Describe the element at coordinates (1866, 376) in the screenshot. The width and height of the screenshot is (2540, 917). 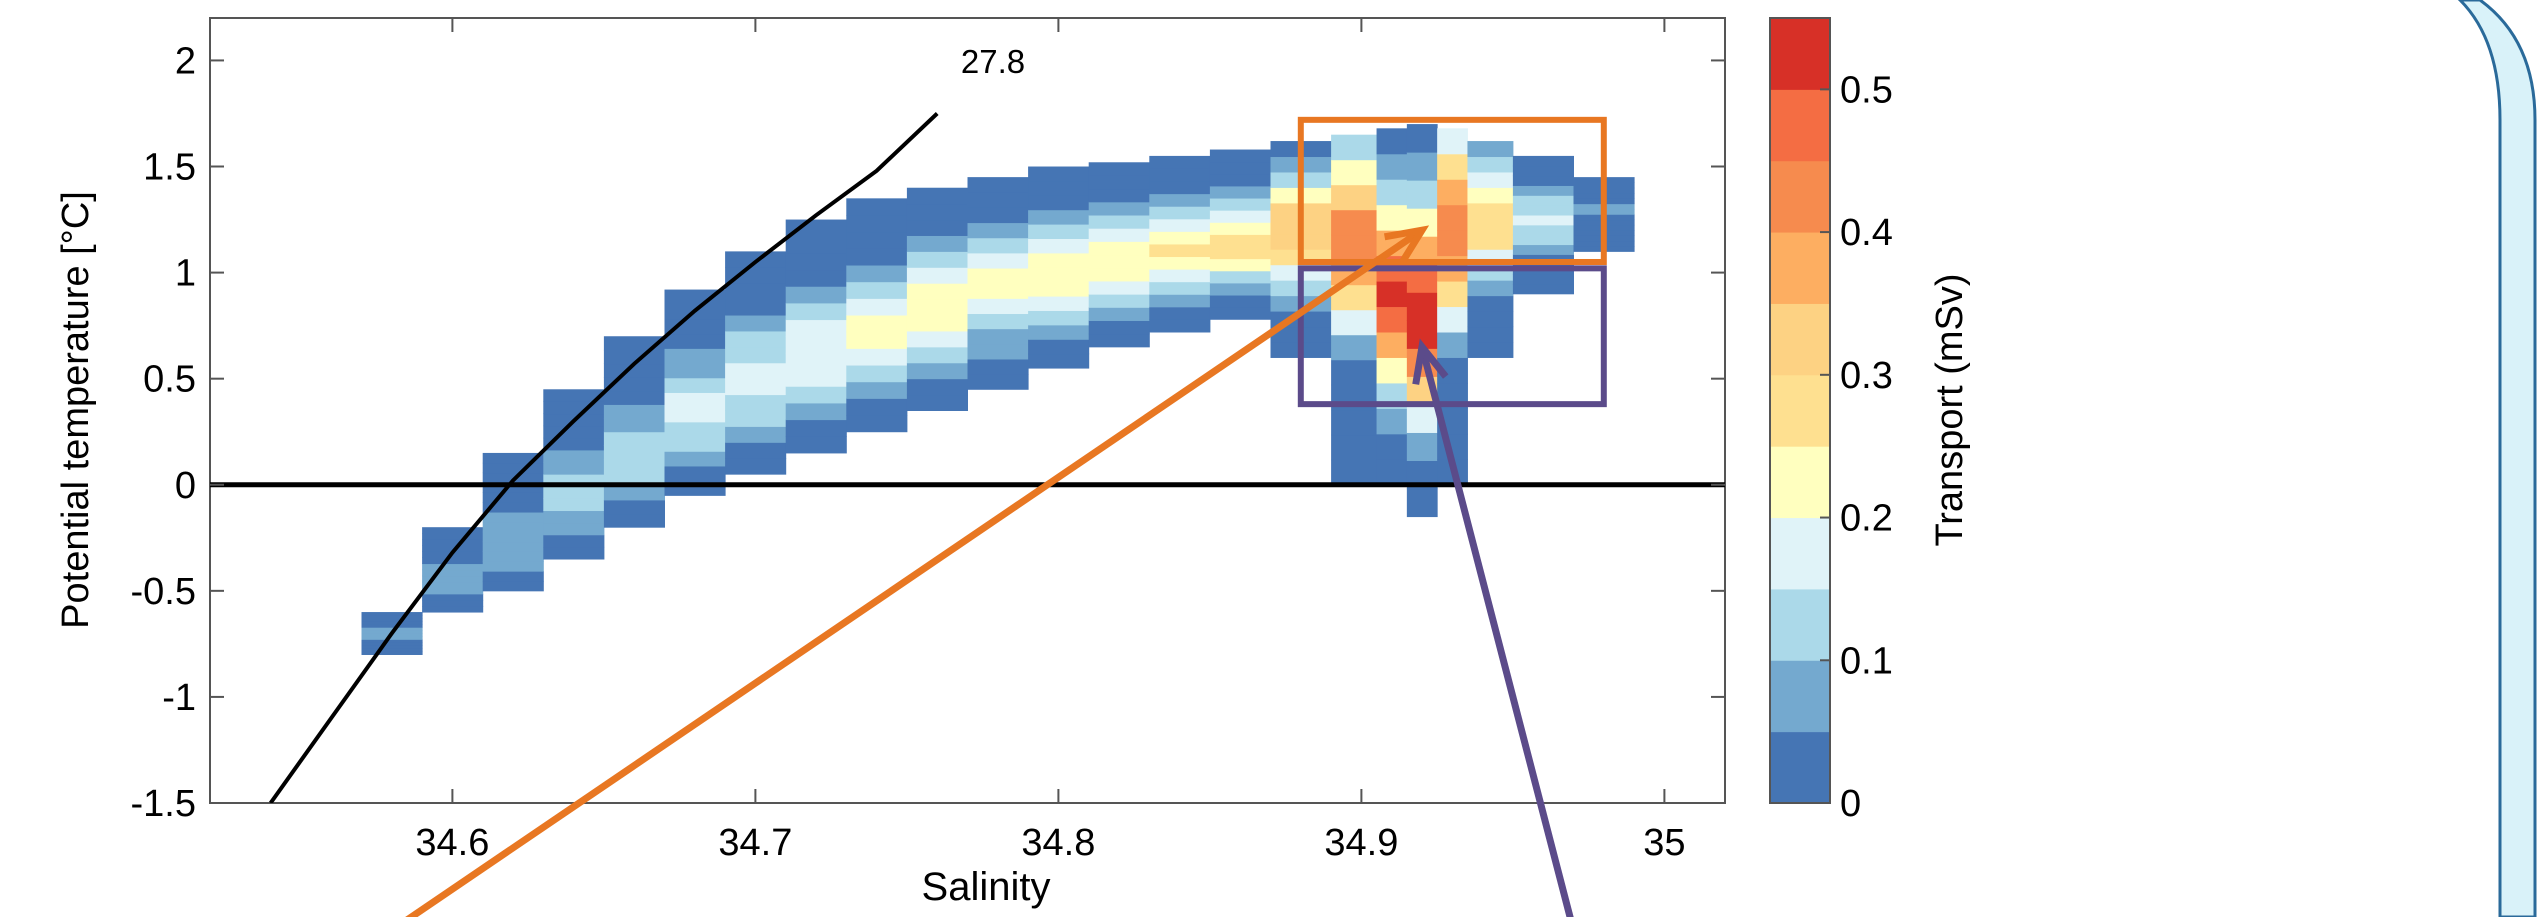
I see `colorbar-tick-label: 0.3` at that location.